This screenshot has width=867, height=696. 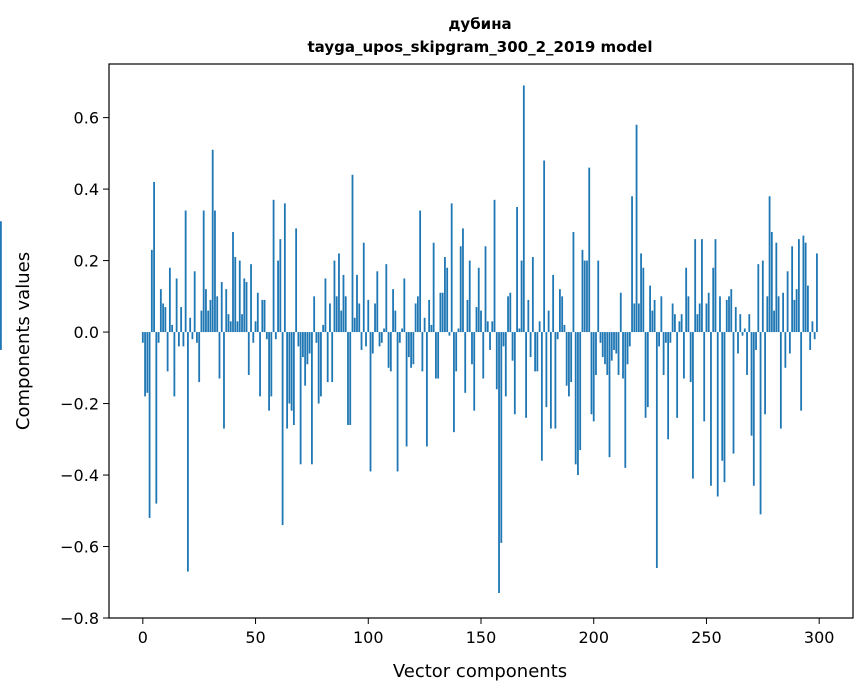 What do you see at coordinates (706, 637) in the screenshot?
I see `x-tick-label: 250` at bounding box center [706, 637].